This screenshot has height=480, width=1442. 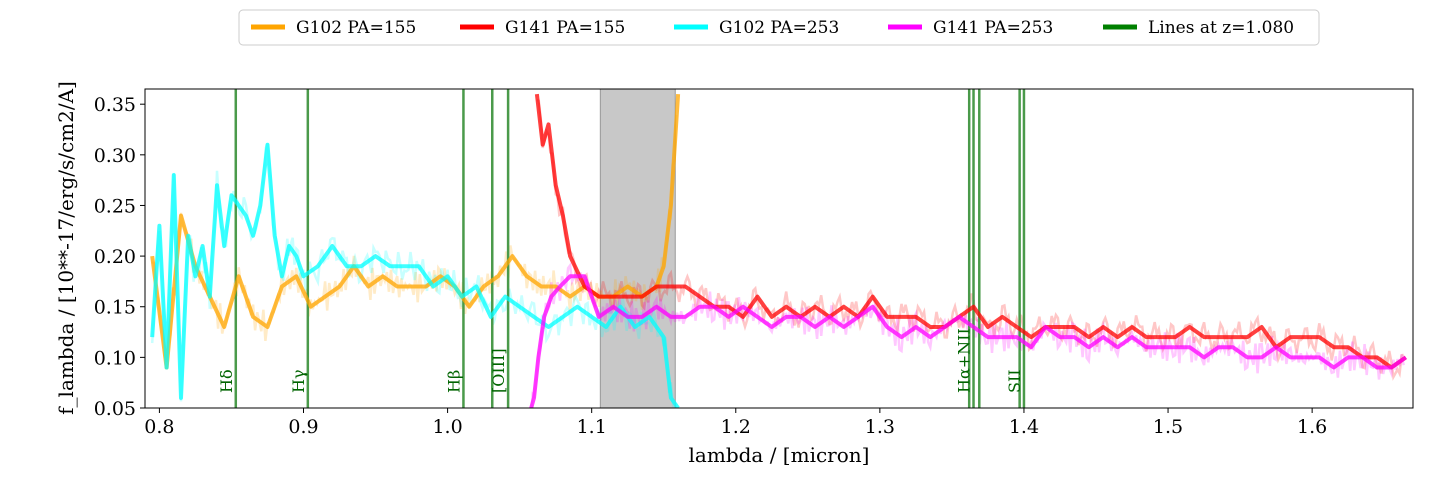 What do you see at coordinates (115, 308) in the screenshot?
I see `y-tick-label: 0.15` at bounding box center [115, 308].